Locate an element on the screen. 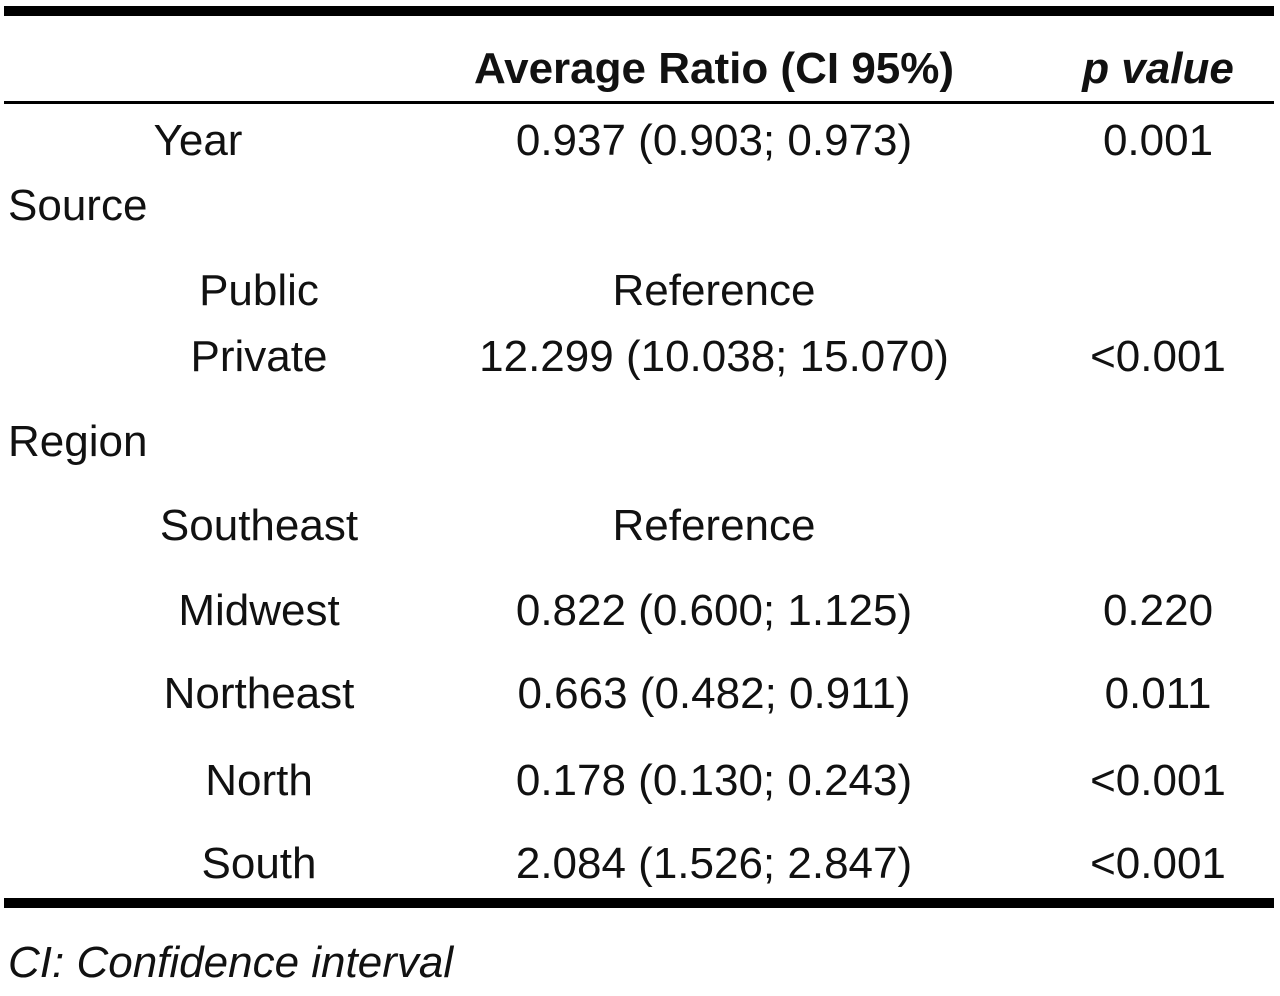 This screenshot has width=1280, height=996. row-ratio-midwest: 0.822 (0.600; 1.125) is located at coordinates (714, 610).